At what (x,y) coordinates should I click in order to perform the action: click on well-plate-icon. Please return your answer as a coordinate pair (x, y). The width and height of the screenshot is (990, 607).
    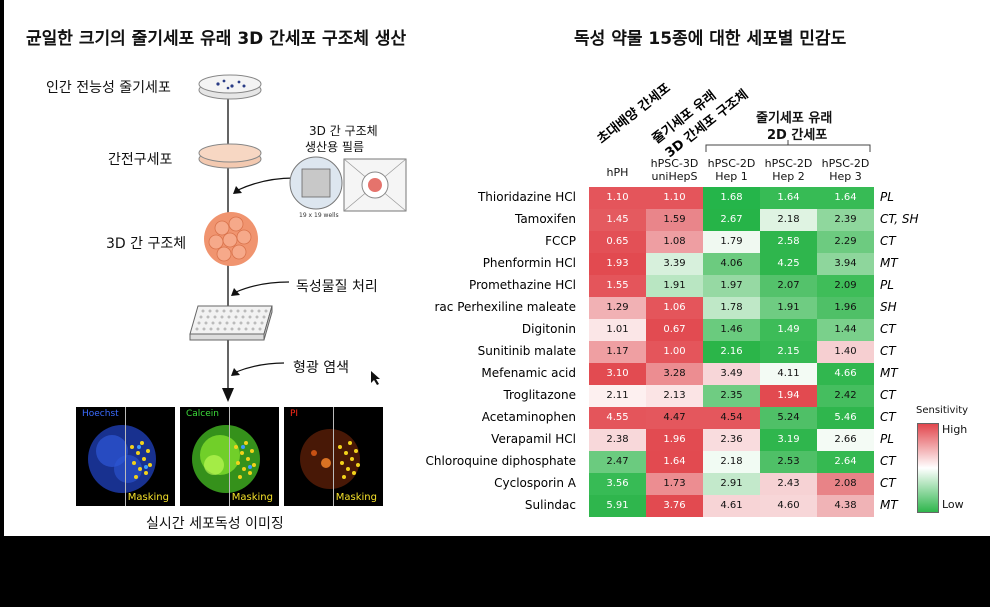
    Looking at the image, I should click on (231, 323).